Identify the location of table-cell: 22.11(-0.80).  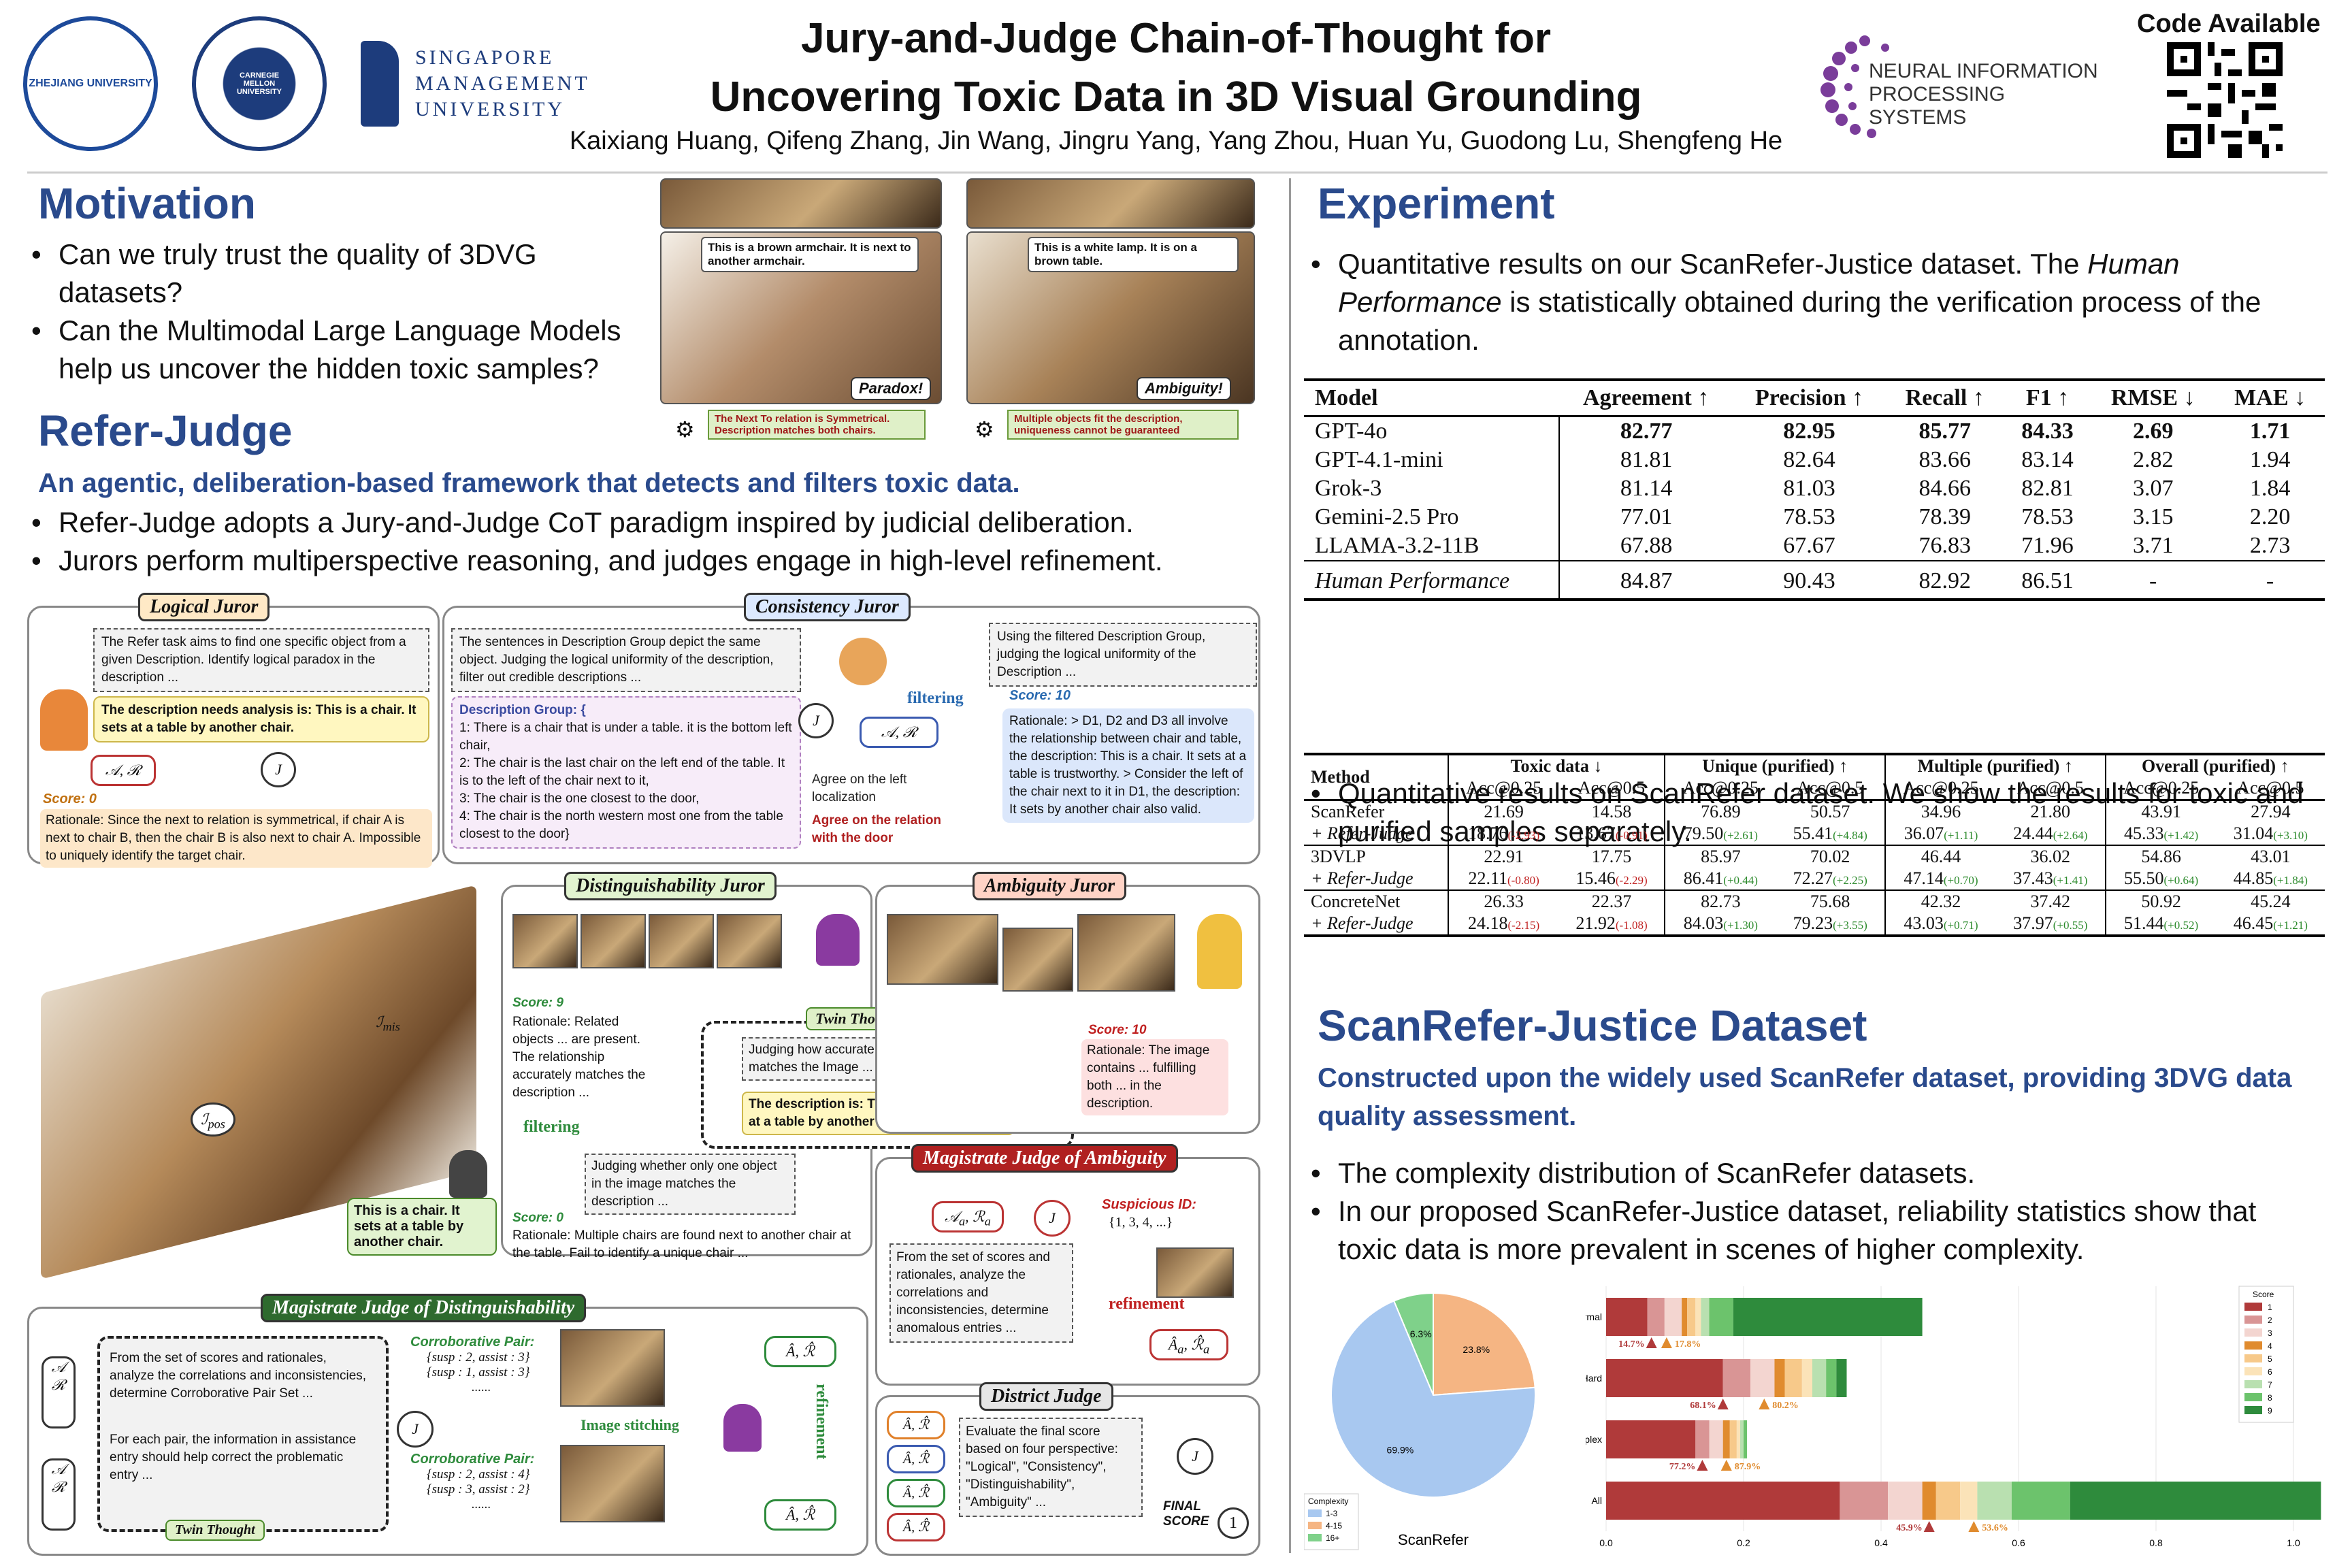
(1504, 879).